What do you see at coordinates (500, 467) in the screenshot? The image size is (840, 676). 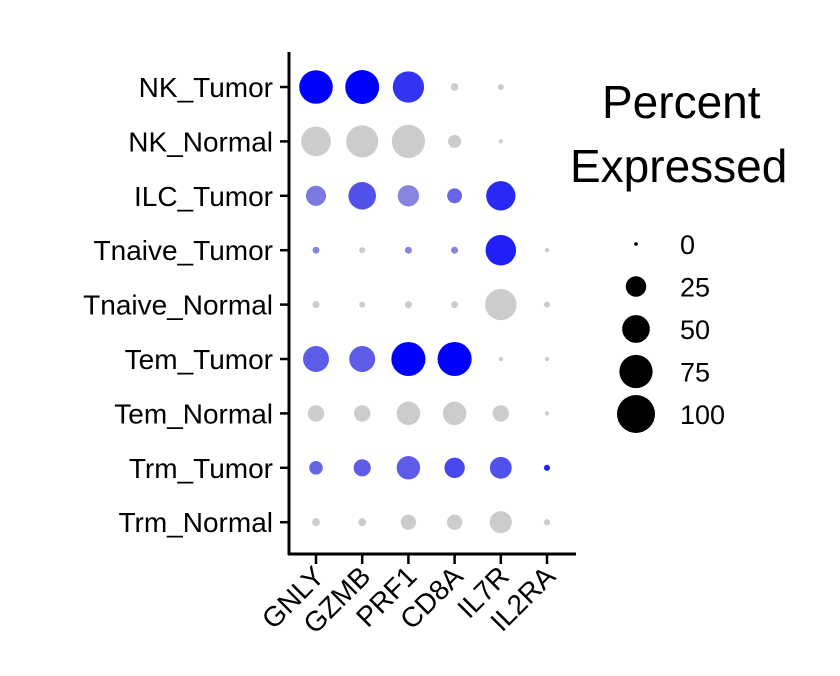 I see `dot-Trm_Tumor-IL7R` at bounding box center [500, 467].